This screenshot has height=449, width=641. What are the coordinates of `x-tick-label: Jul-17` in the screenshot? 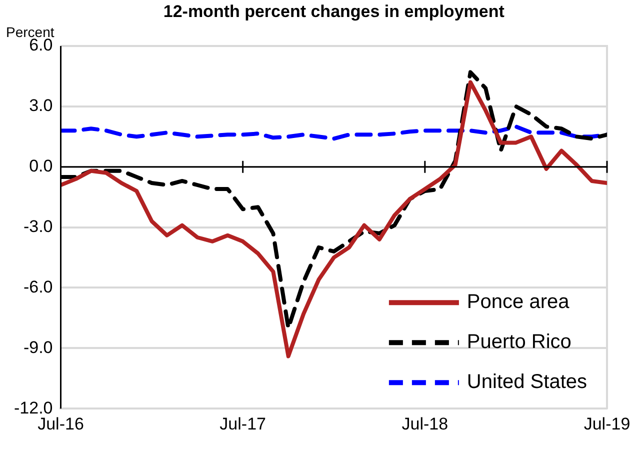 It's located at (243, 424).